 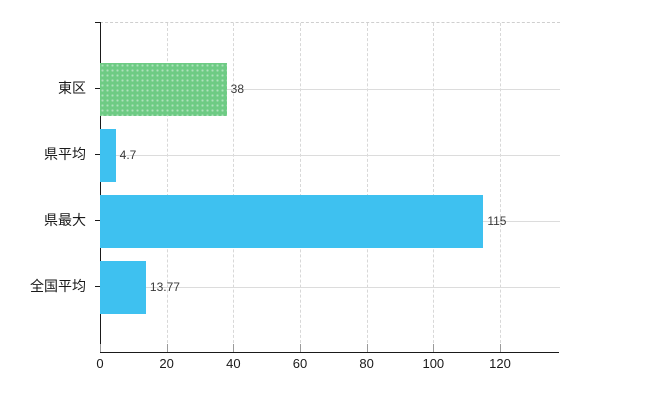 What do you see at coordinates (100, 187) in the screenshot?
I see `y-axis-line` at bounding box center [100, 187].